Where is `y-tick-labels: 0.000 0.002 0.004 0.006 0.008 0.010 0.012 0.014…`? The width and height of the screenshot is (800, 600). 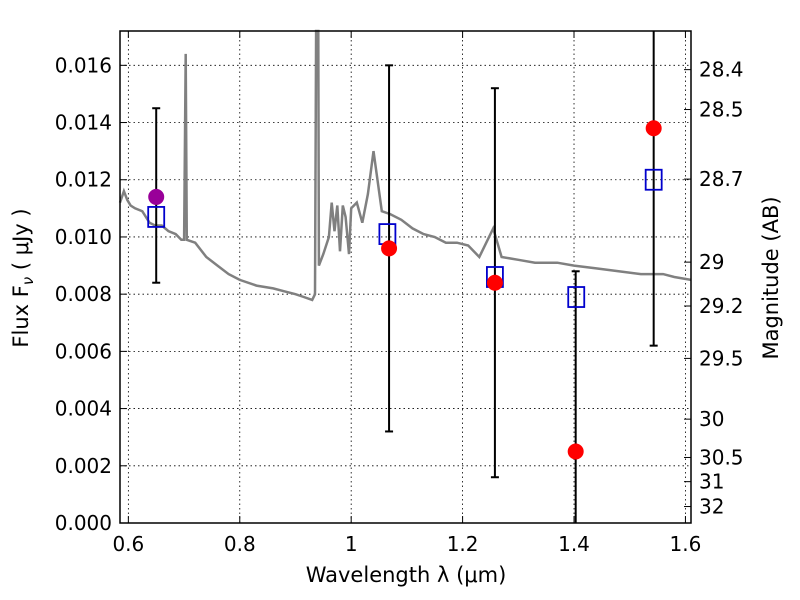
y-tick-labels: 0.000 0.002 0.004 0.006 0.008 0.010 0.012 0.014… is located at coordinates (83, 294).